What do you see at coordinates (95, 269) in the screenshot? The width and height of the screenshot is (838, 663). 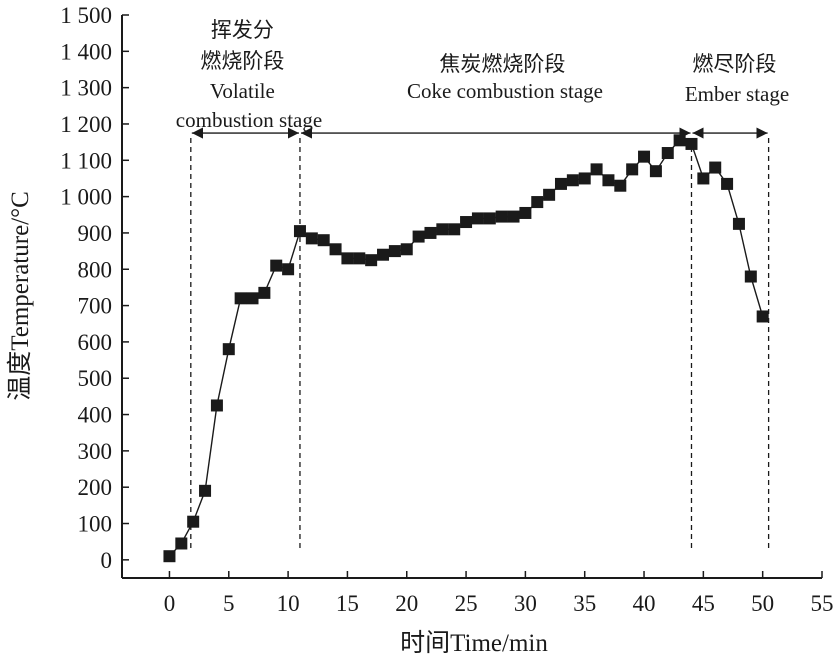 I see `y-tick-label: 800` at bounding box center [95, 269].